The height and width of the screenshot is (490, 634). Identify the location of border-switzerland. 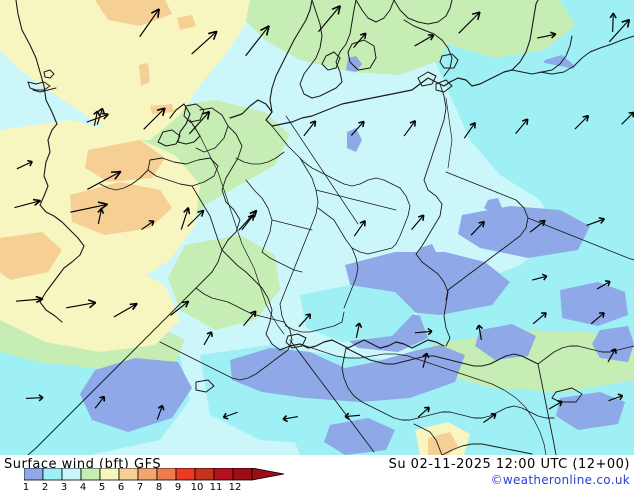
(226, 334).